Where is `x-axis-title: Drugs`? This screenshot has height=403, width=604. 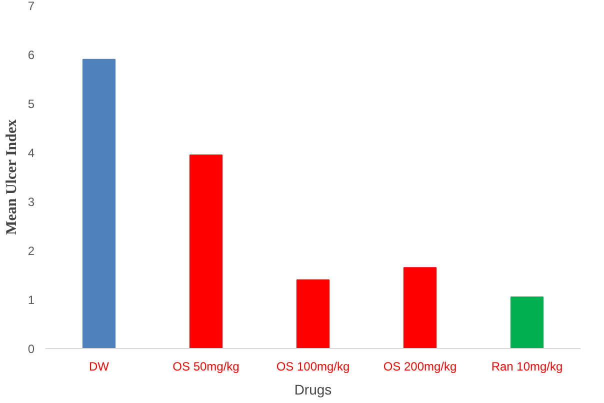 x-axis-title: Drugs is located at coordinates (313, 390).